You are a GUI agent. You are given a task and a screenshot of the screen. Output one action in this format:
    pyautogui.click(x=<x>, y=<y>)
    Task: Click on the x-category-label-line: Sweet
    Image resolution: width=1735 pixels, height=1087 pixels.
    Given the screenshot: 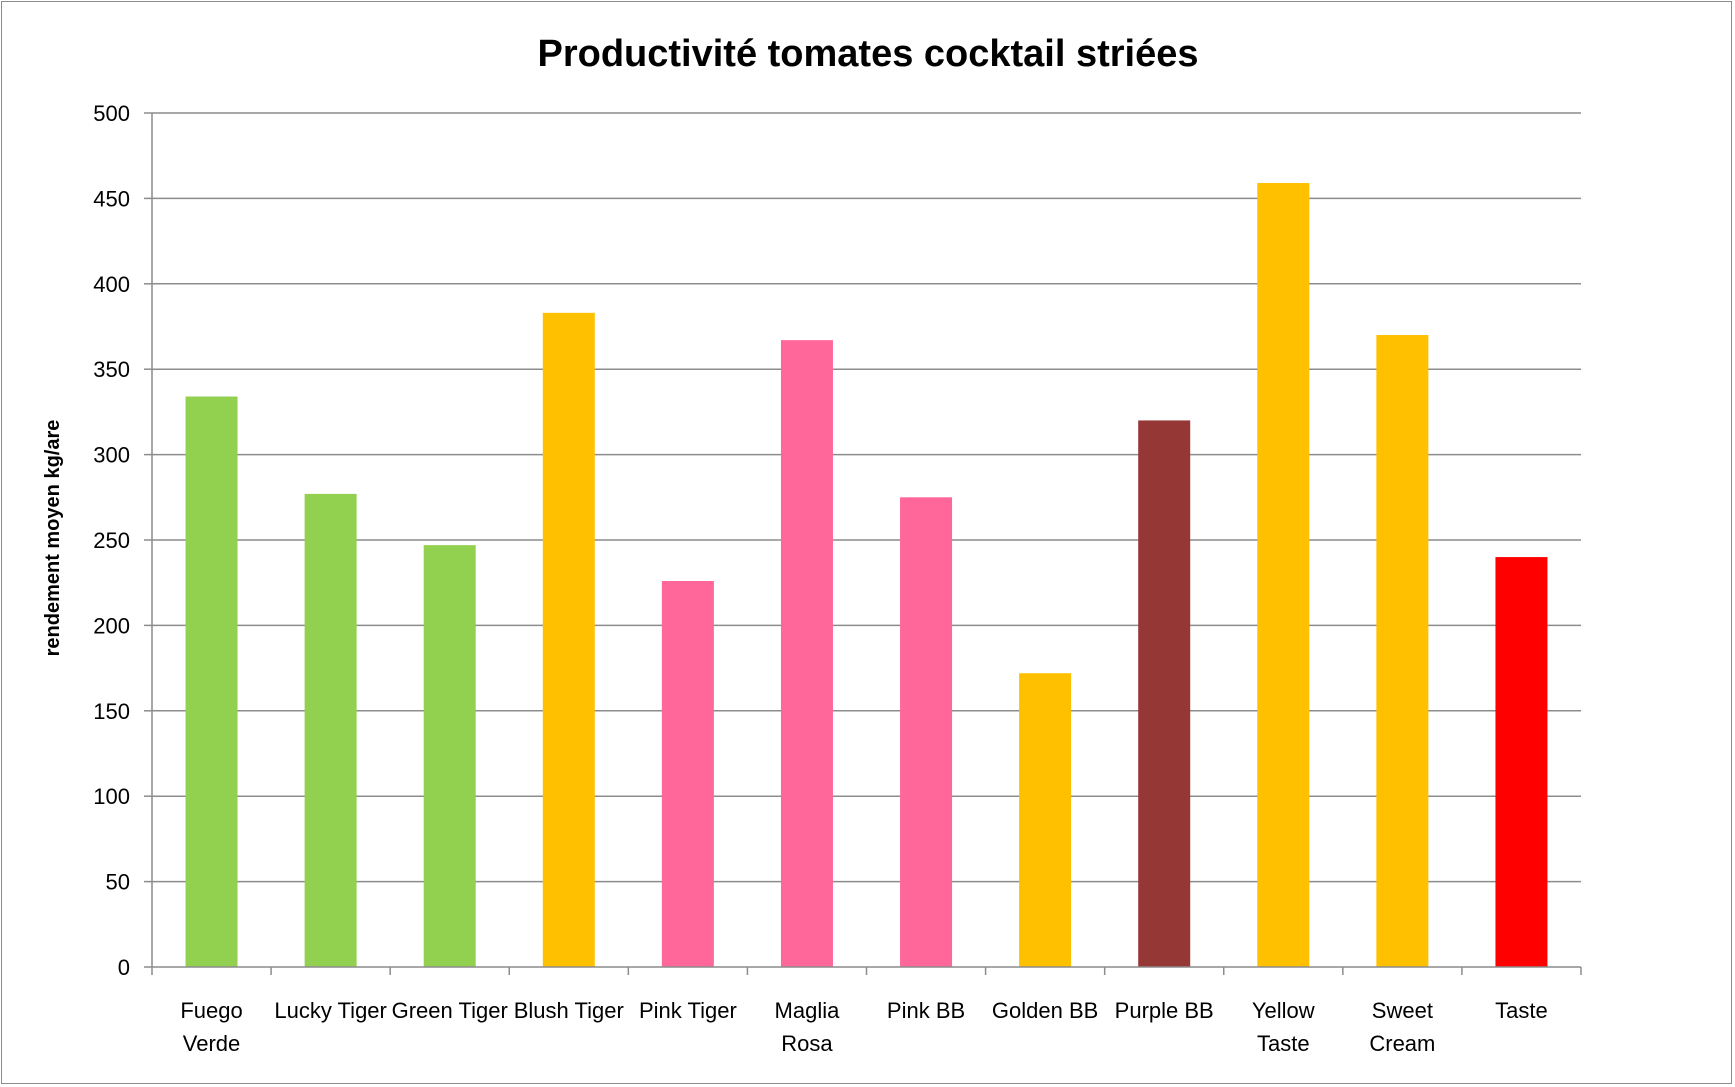 What is the action you would take?
    pyautogui.click(x=1402, y=1010)
    